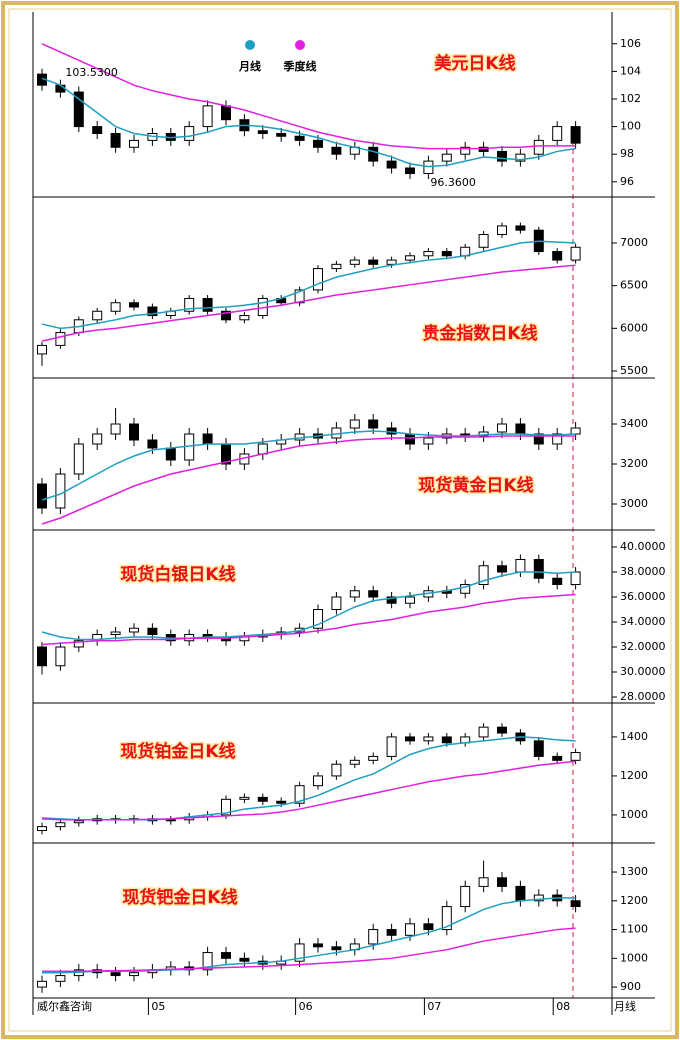 This screenshot has height=1040, width=680. I want to click on y-tick-label: 5500, so click(634, 370).